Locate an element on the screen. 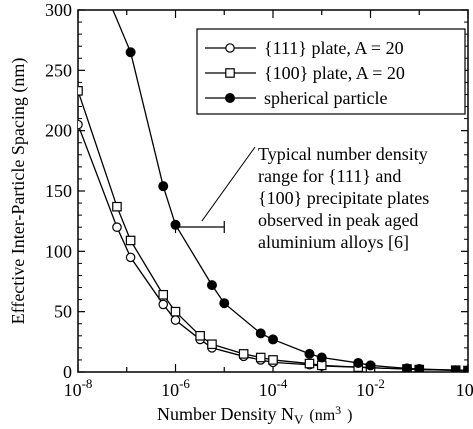 Image resolution: width=473 pixels, height=429 pixels. x-tick-label: 10⁻⁶ is located at coordinates (175, 388).